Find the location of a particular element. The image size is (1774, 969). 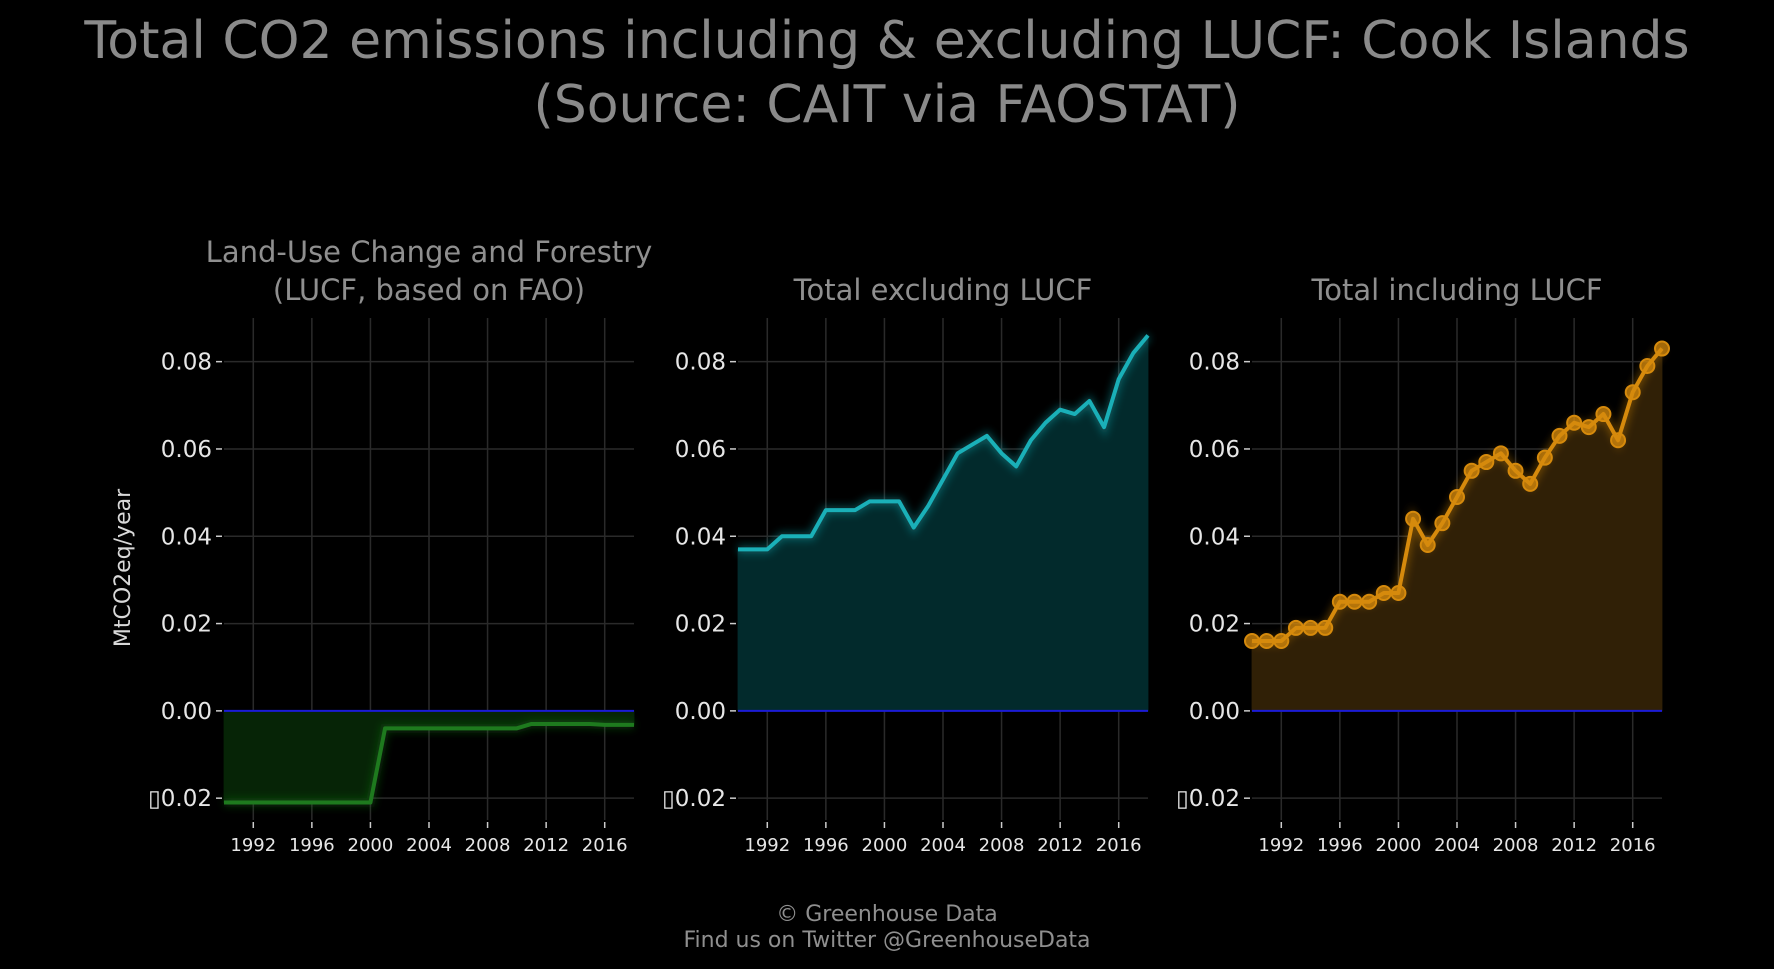

panel-title-line1: Total excluding LUCF is located at coordinates (943, 290).